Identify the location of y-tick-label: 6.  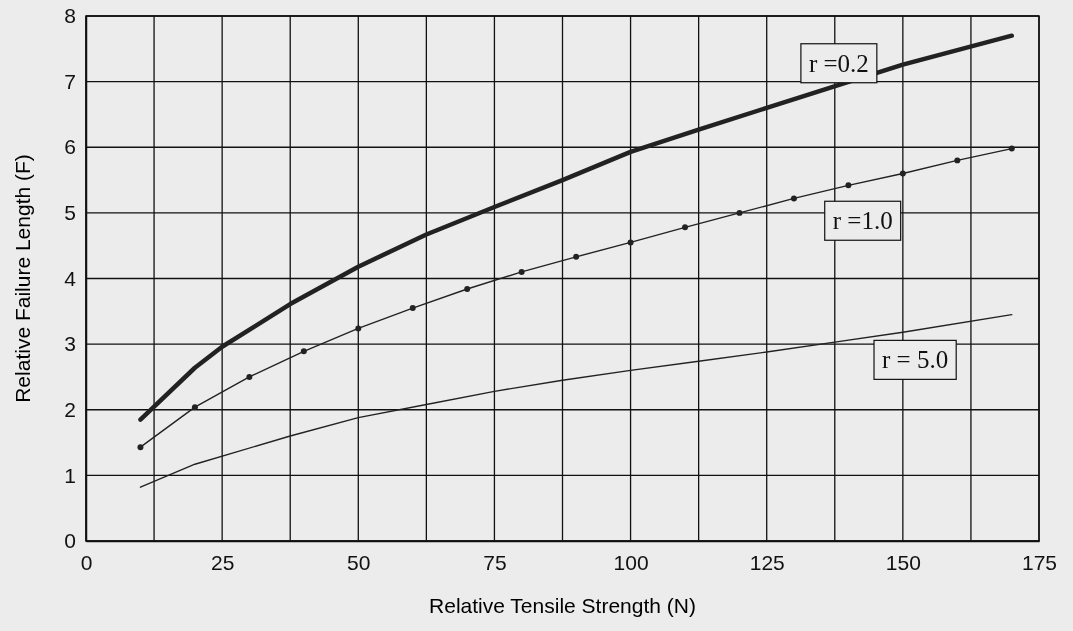
(70, 147).